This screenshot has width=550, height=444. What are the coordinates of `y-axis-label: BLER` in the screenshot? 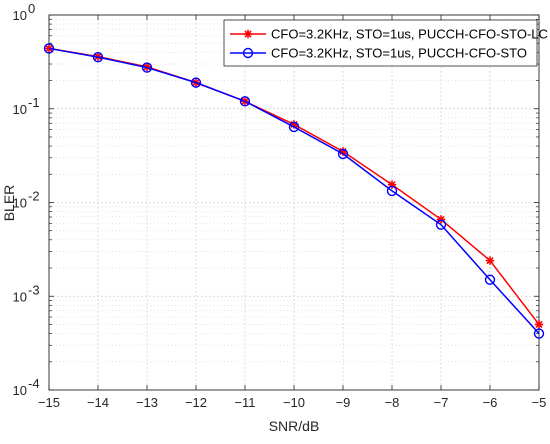 It's located at (9, 203).